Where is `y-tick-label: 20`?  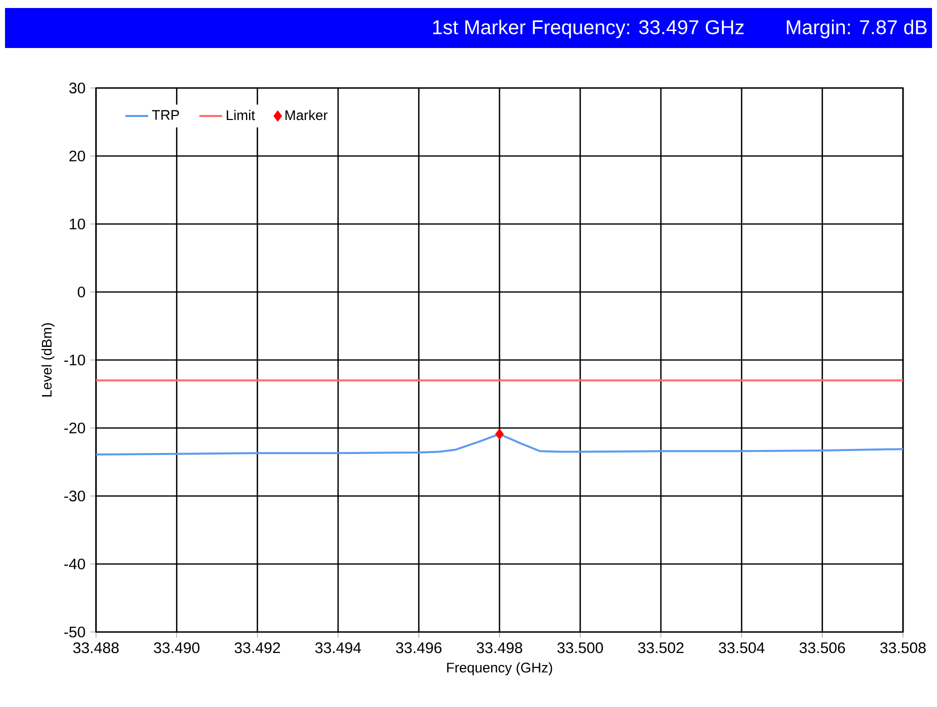 y-tick-label: 20 is located at coordinates (77, 156).